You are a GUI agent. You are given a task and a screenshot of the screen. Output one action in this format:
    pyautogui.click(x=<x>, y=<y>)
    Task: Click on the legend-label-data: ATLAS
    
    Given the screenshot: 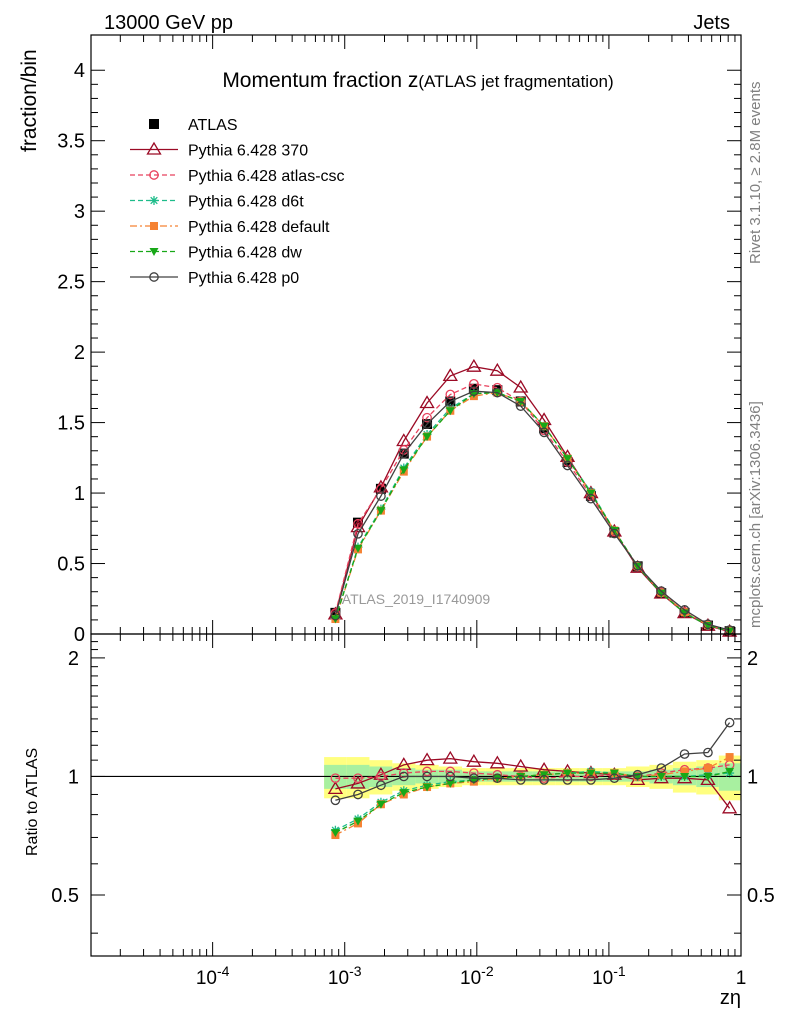 What is the action you would take?
    pyautogui.click(x=213, y=125)
    